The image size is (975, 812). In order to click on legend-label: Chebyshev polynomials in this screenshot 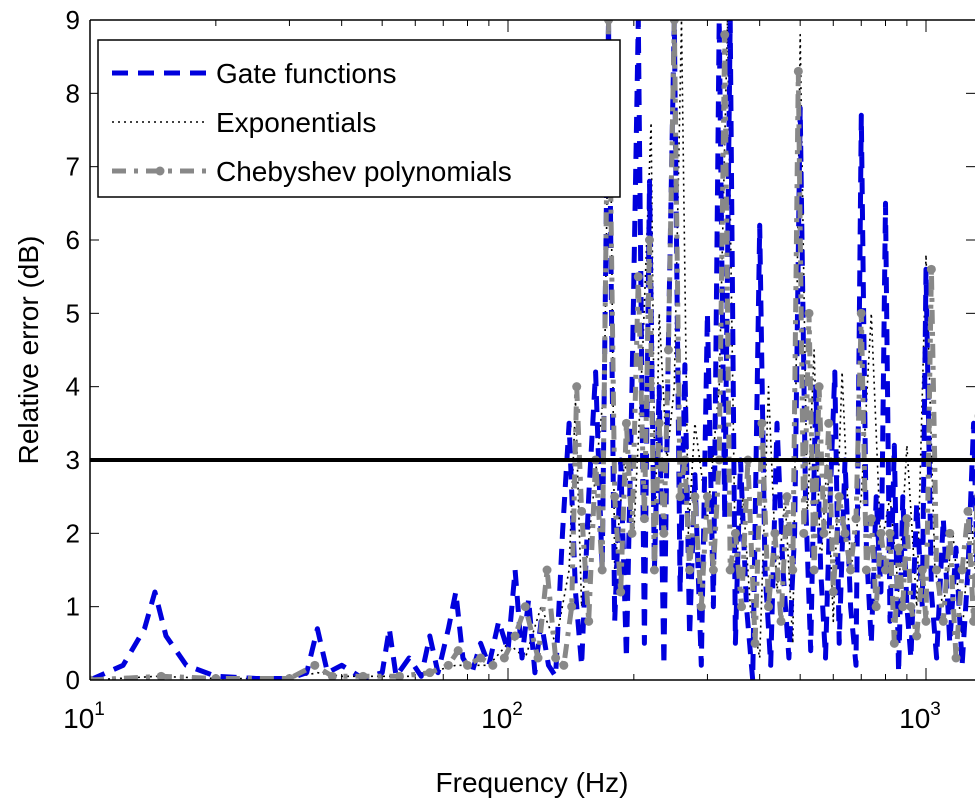, I will do `click(364, 171)`.